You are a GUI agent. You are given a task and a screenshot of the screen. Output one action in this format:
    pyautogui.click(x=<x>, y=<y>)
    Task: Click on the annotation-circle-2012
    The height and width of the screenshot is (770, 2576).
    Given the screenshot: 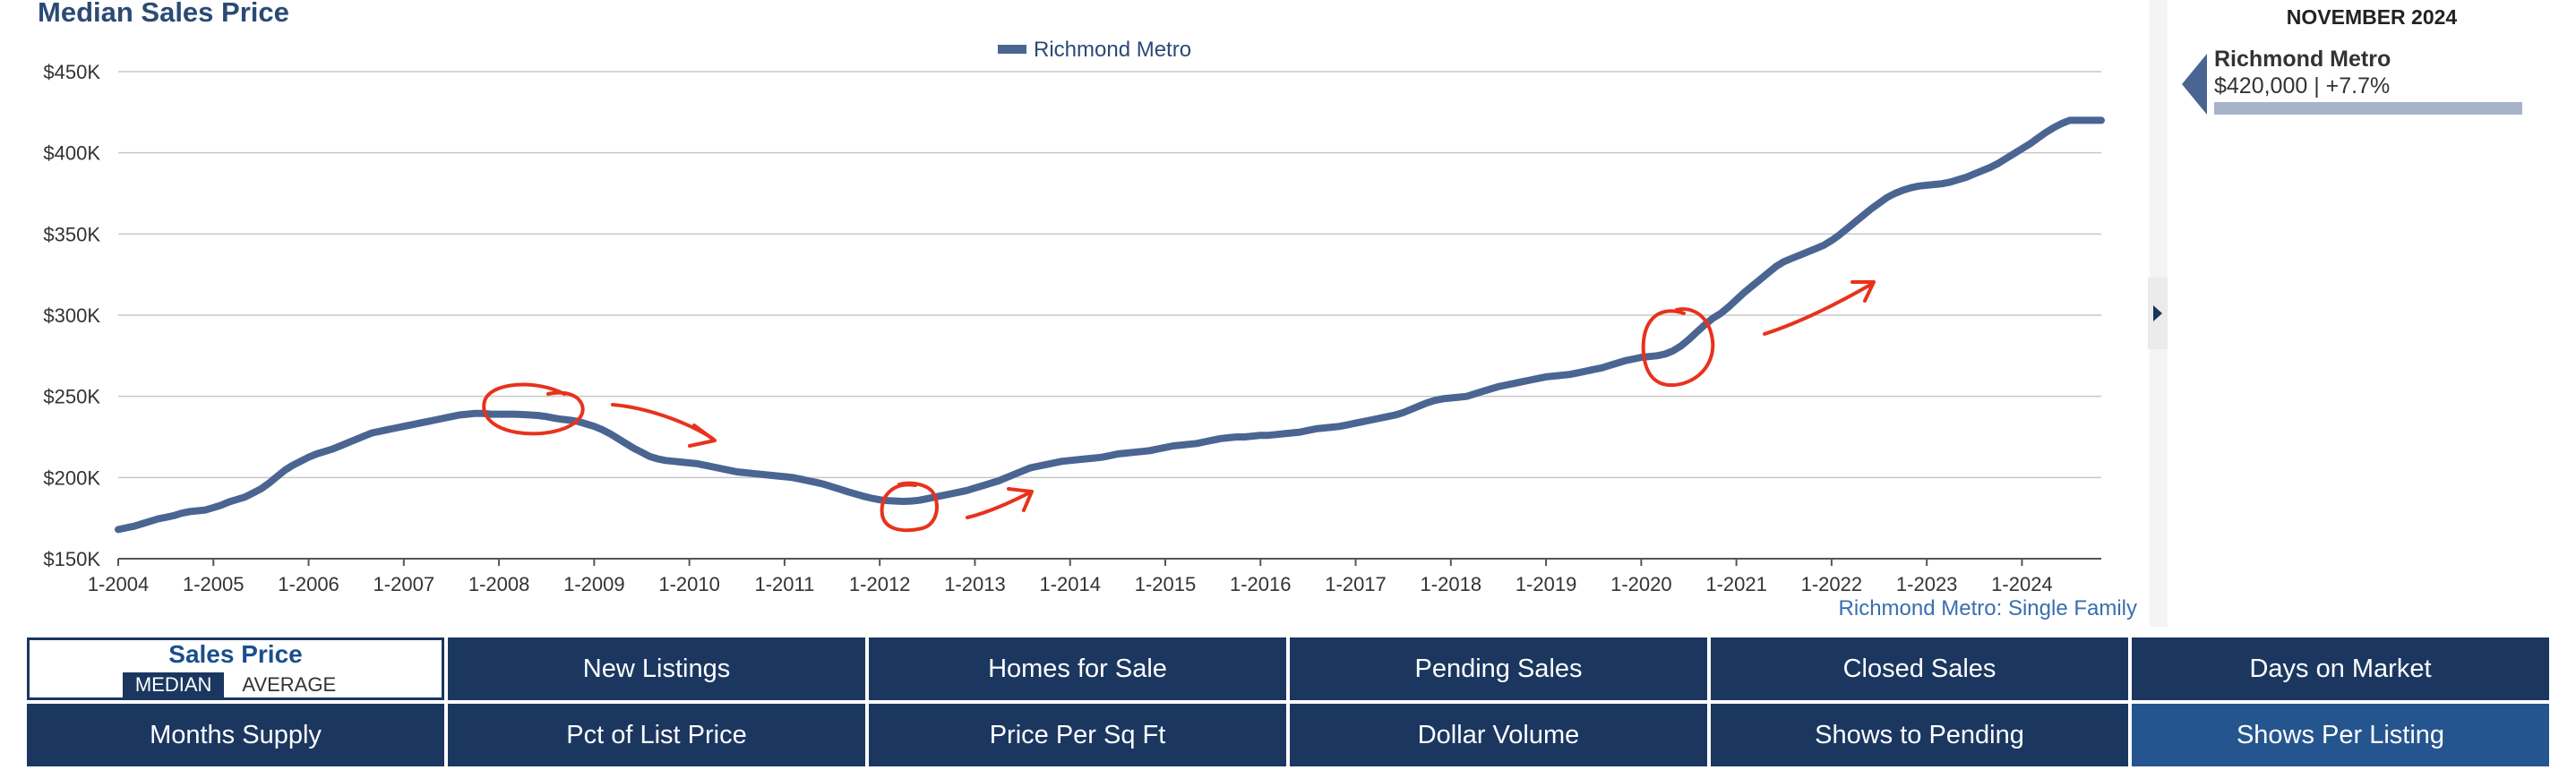 What is the action you would take?
    pyautogui.click(x=909, y=507)
    